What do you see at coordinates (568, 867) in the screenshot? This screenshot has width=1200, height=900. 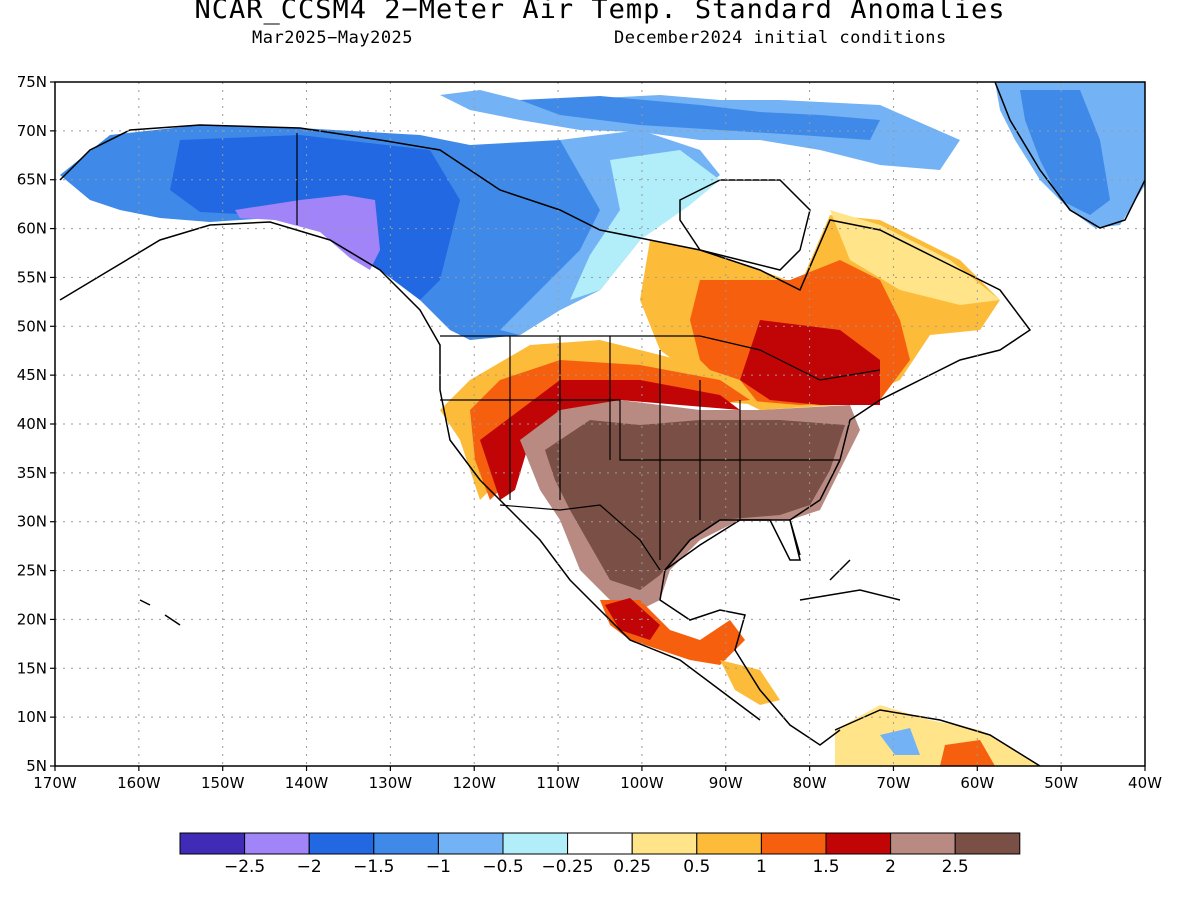 I see `colorbar-label: −0.25` at bounding box center [568, 867].